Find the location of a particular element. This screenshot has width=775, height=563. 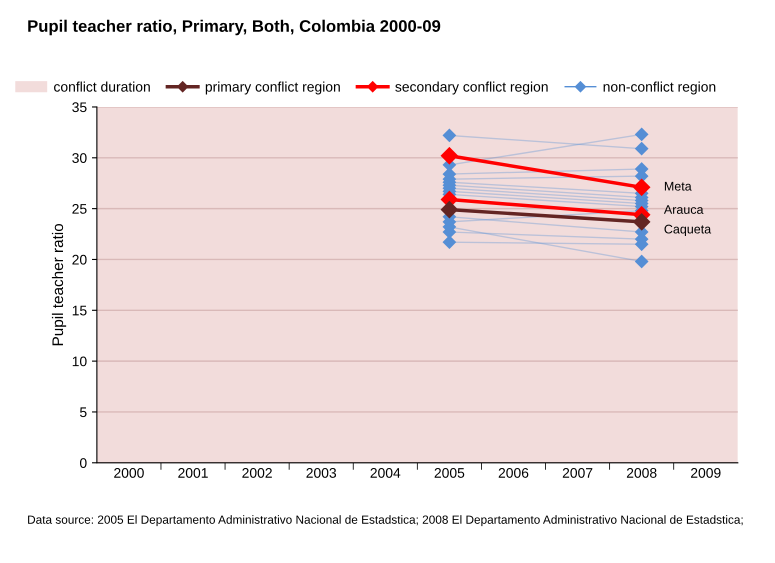

x-tick-label: 2006 is located at coordinates (513, 473).